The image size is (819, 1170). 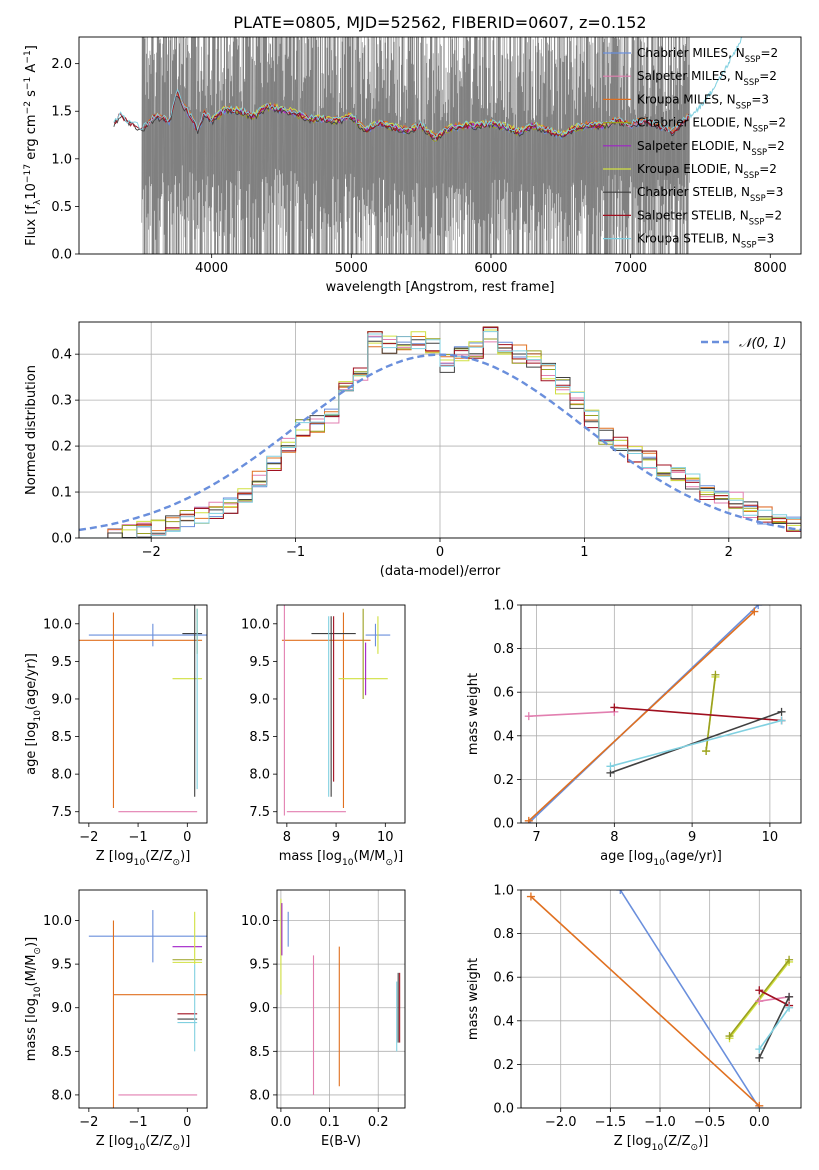 I want to click on panel-mass-vs-ebv: 0.0 0.1 0.2 8.0 8.5 9.0 9.5 10.0 E(B-V), so click(x=323, y=1019).